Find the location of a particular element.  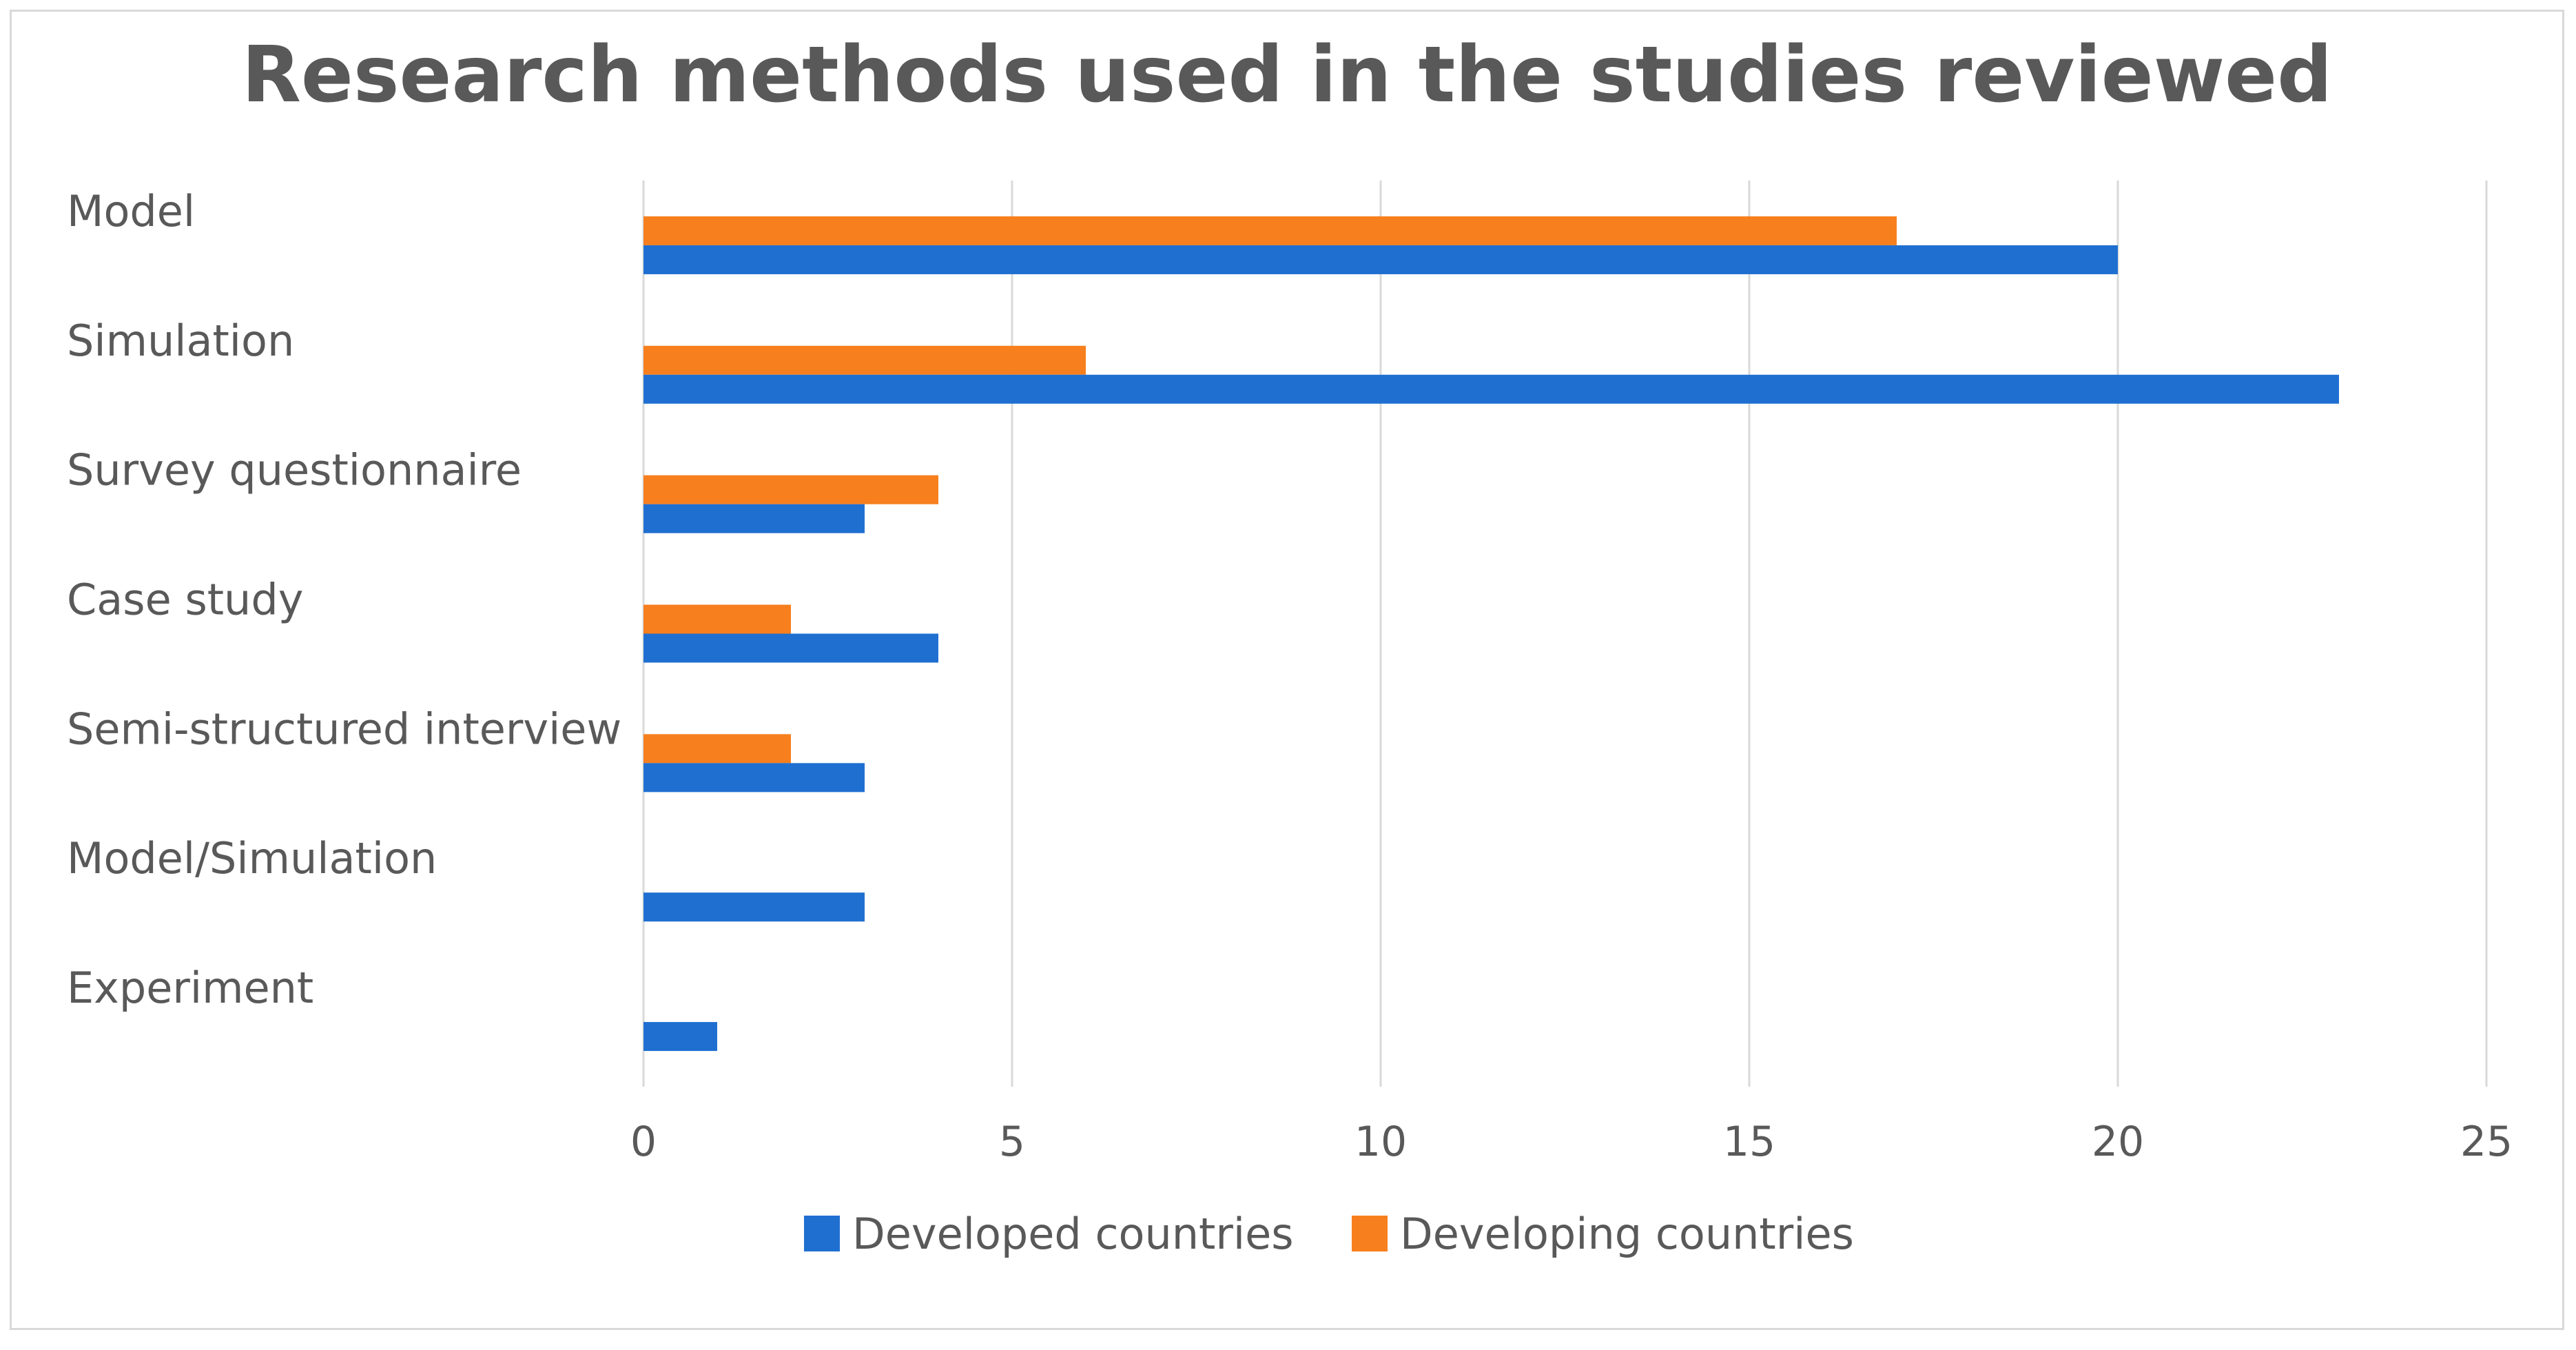

x-tick-labels: 0 5 10 15 20 25 is located at coordinates (1571, 1142).